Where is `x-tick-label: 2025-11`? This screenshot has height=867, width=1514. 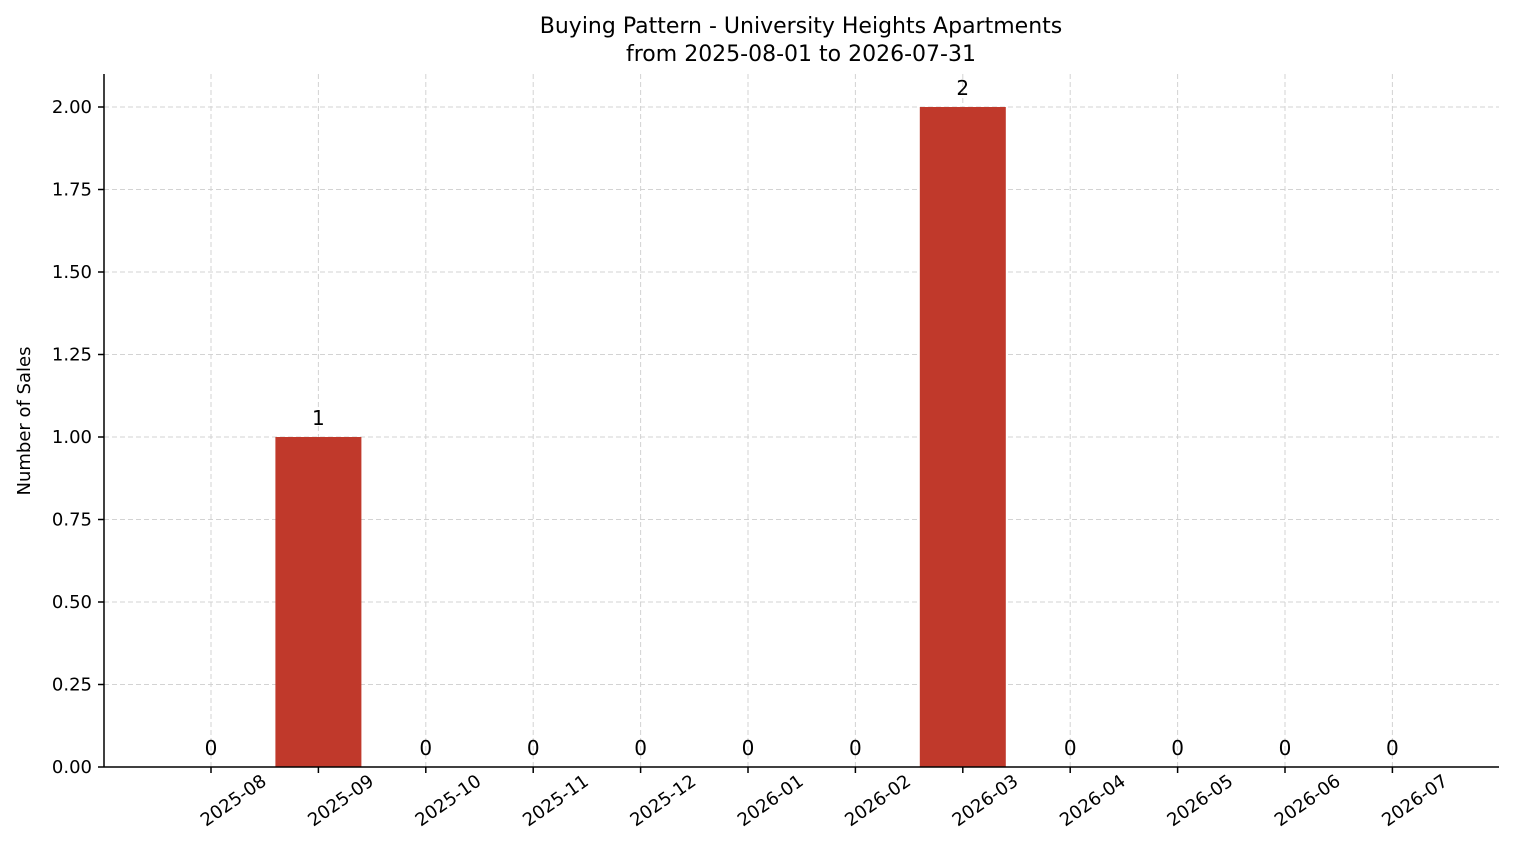 x-tick-label: 2025-11 is located at coordinates (556, 801).